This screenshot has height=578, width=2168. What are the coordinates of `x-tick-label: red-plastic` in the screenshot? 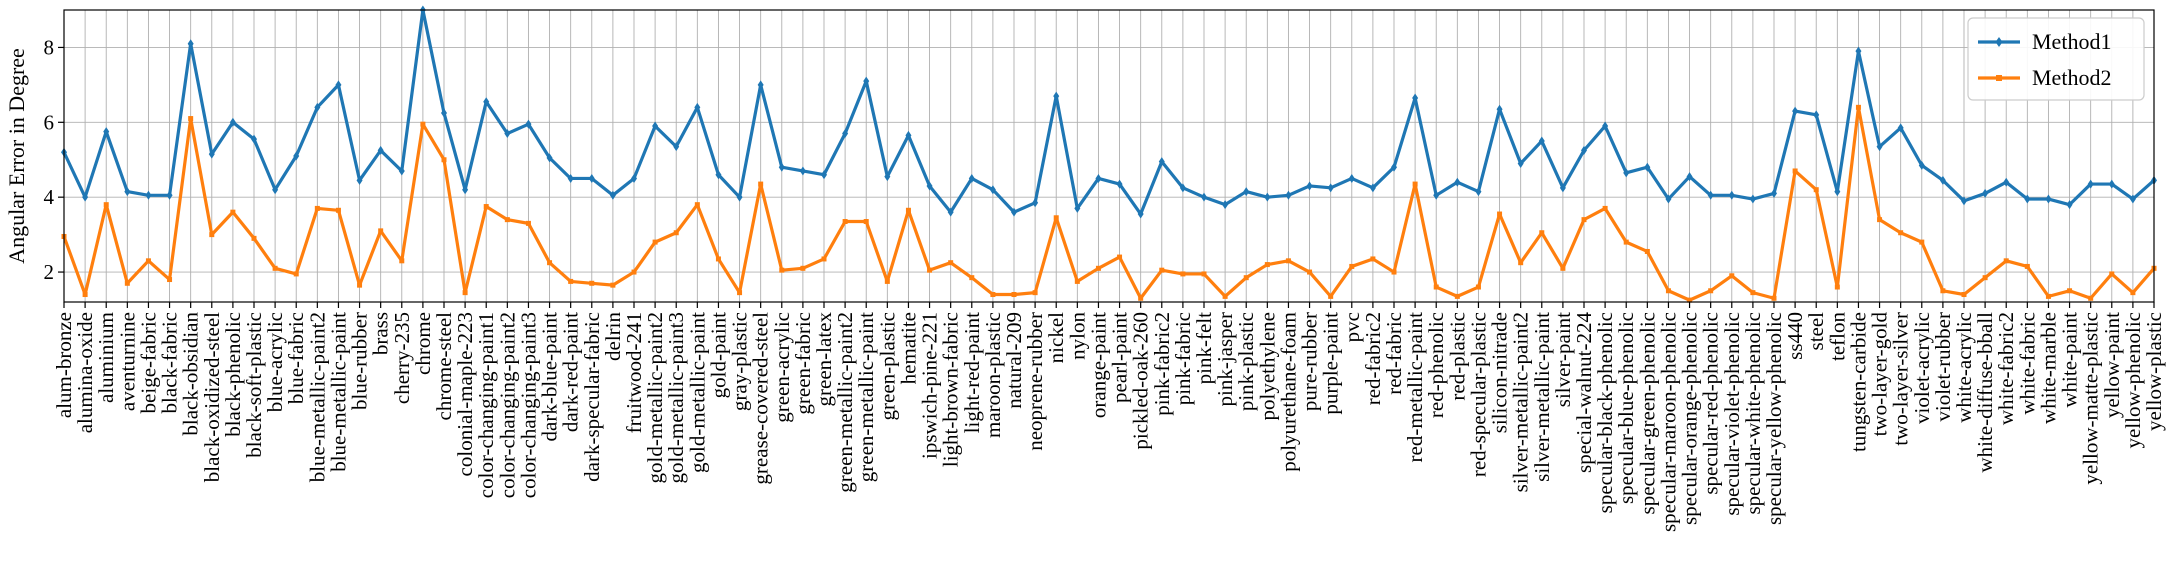 It's located at (1457, 356).